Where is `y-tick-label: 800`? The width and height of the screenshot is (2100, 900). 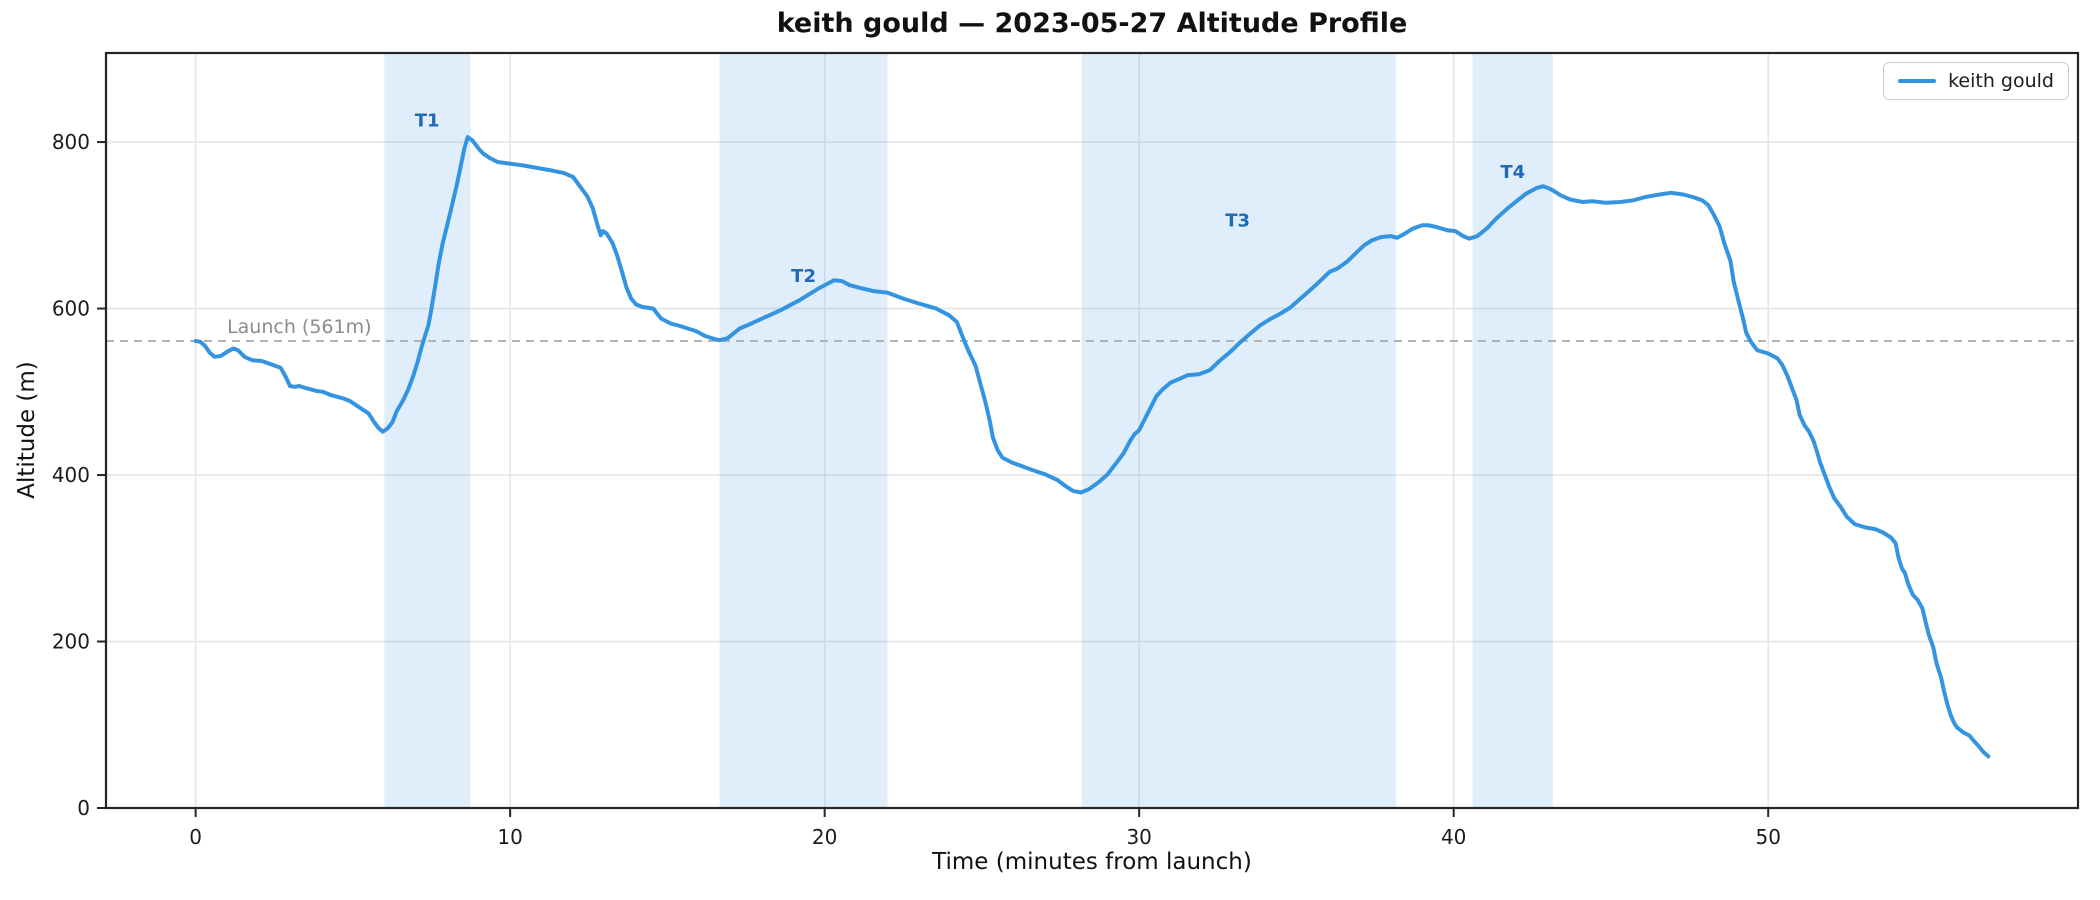
y-tick-label: 800 is located at coordinates (71, 142).